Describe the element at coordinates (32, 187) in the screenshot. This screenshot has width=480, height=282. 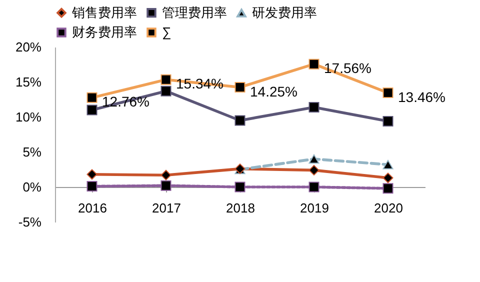
I see `y-tick-label: 0%` at that location.